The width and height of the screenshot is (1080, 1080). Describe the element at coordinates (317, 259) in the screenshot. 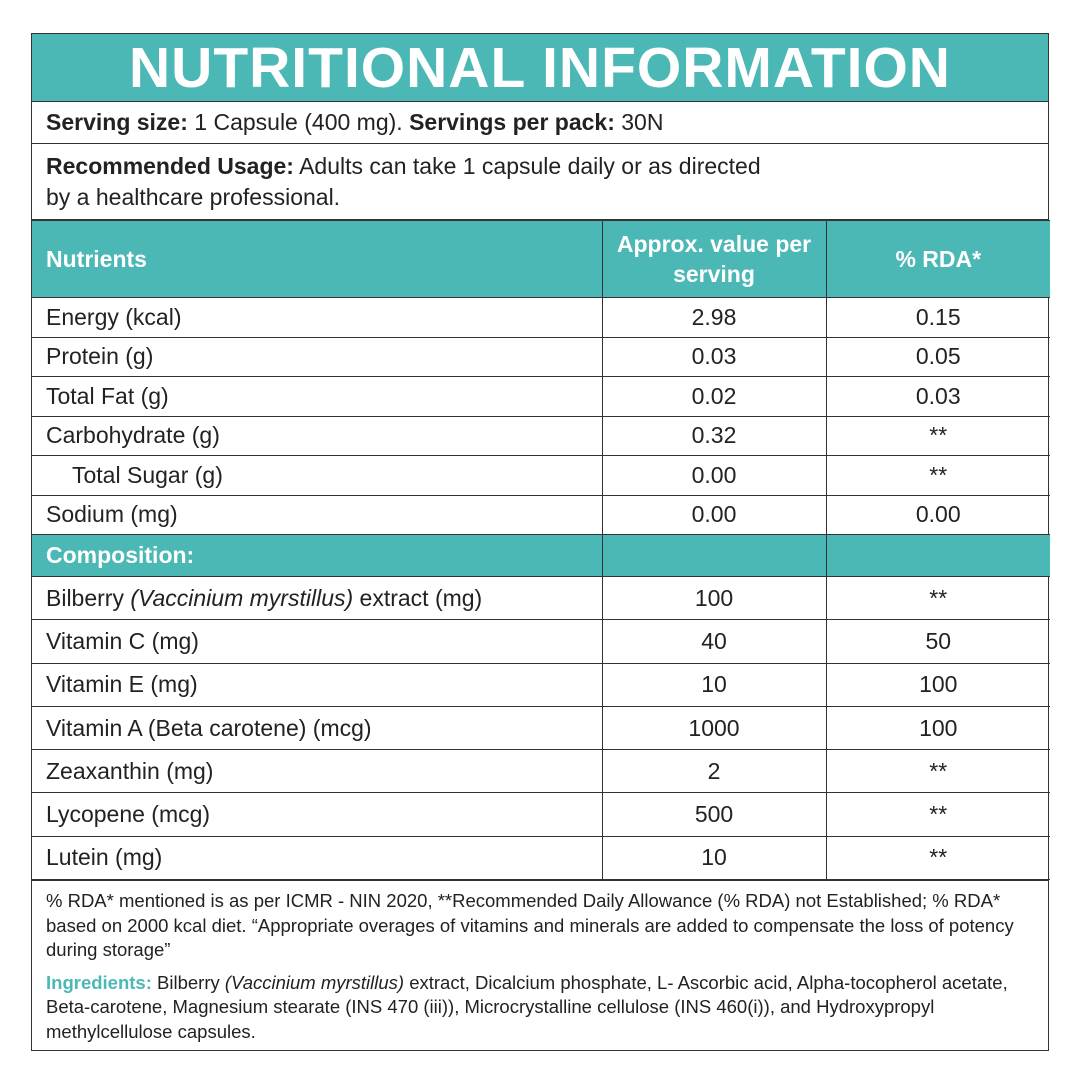

I see `header-cell: Nutrients` at that location.